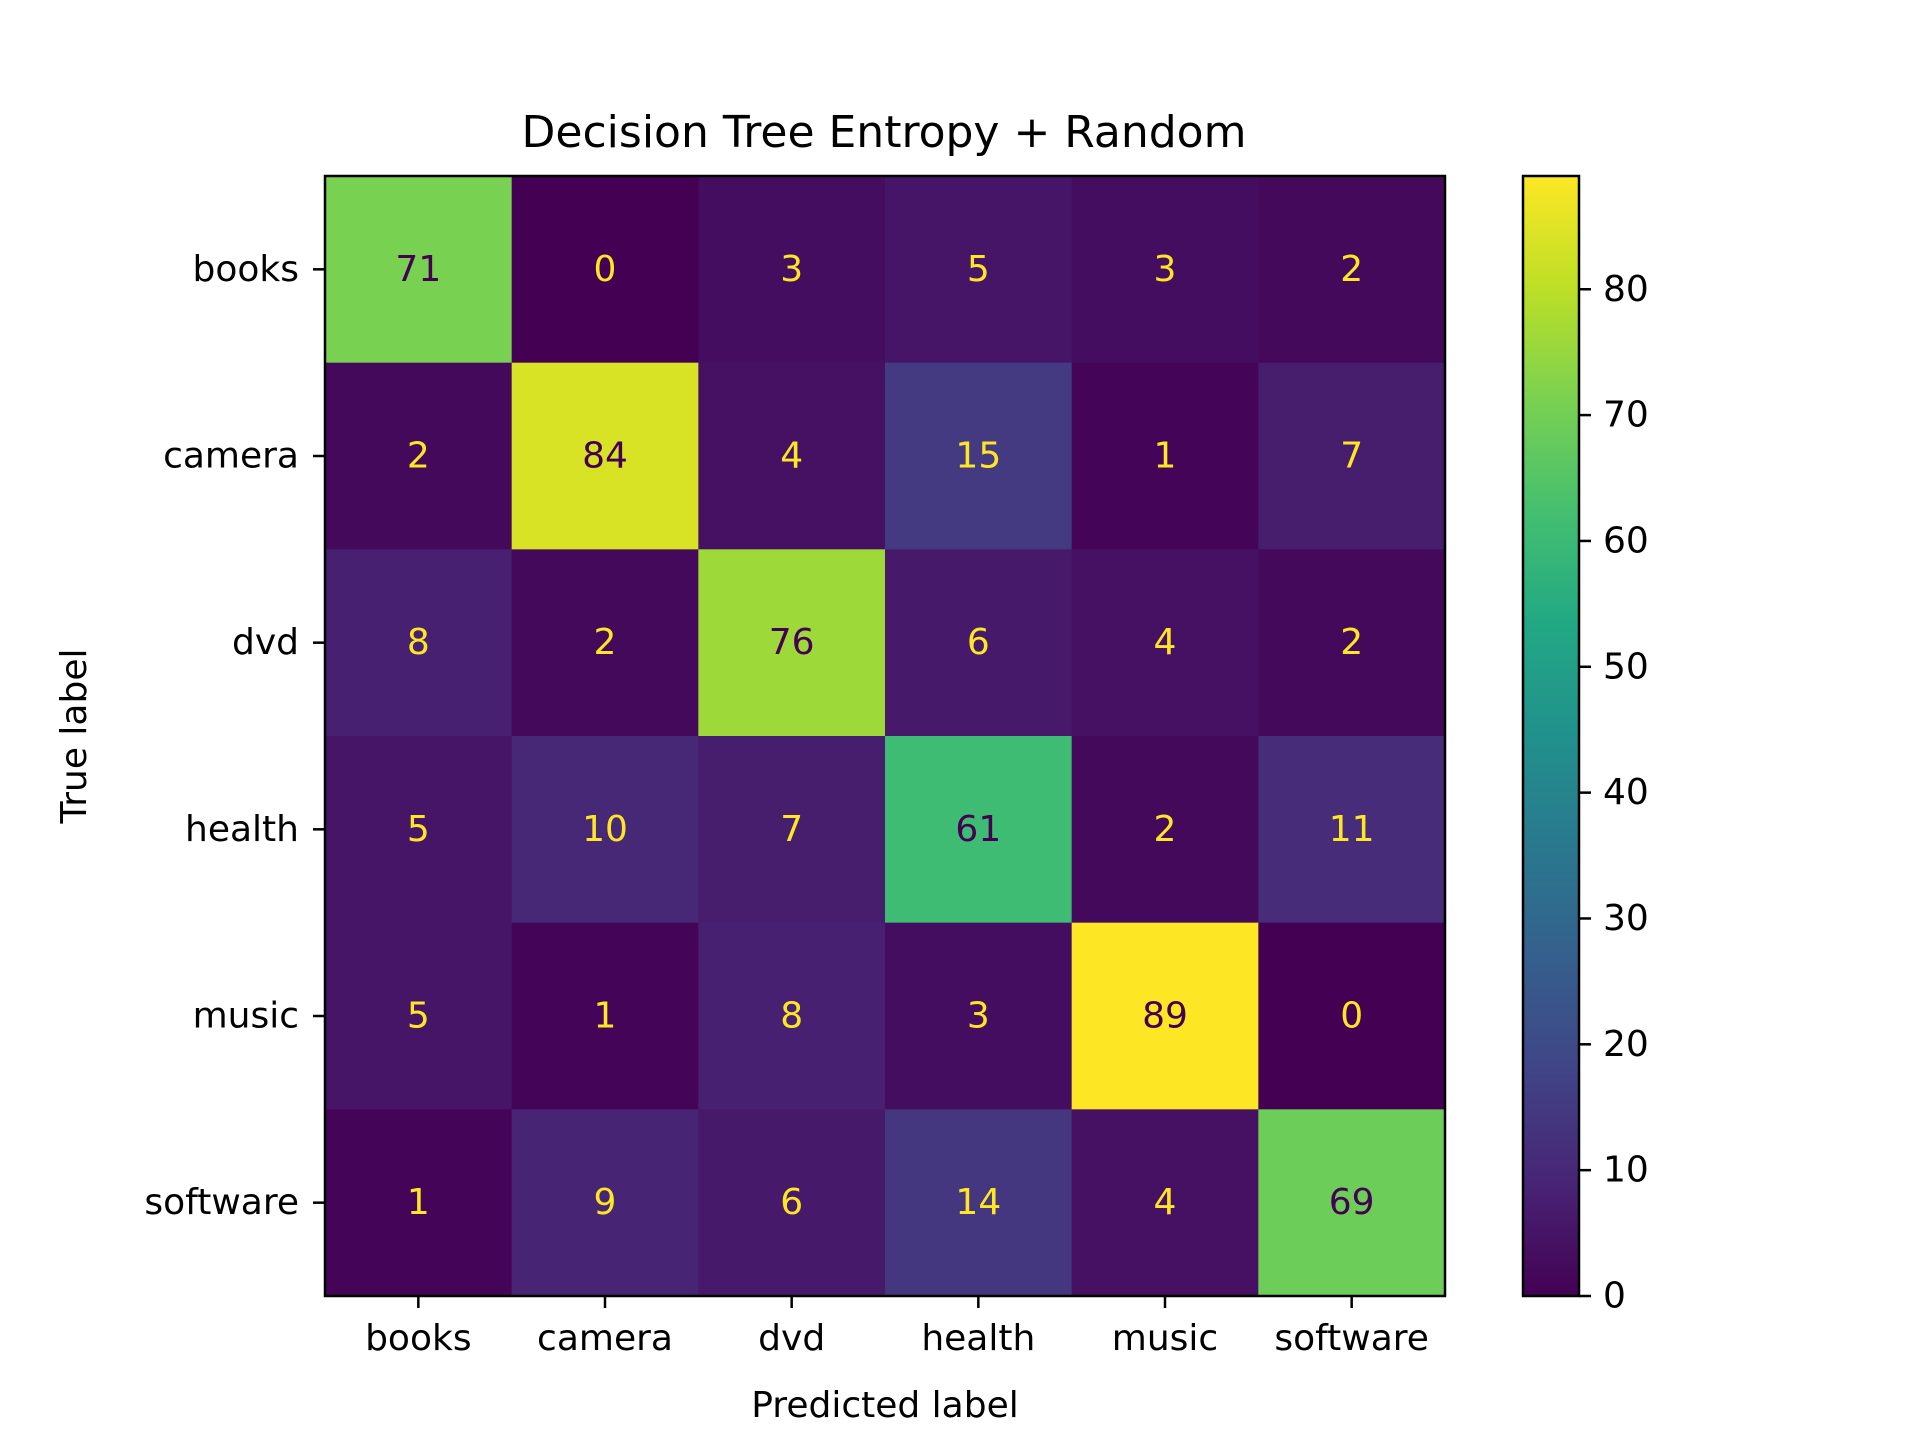 The height and width of the screenshot is (1440, 1920). I want to click on y-axis-label: True label, so click(74, 737).